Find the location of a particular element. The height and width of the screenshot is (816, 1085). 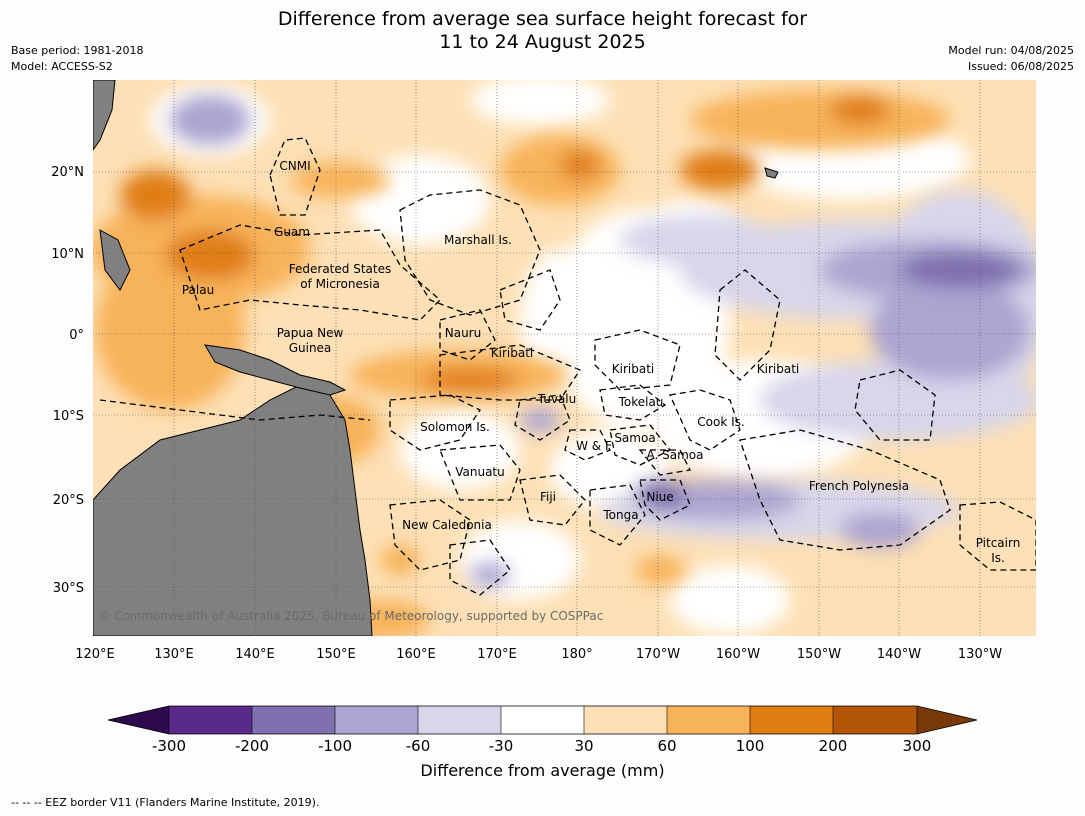

australia is located at coordinates (233, 510).